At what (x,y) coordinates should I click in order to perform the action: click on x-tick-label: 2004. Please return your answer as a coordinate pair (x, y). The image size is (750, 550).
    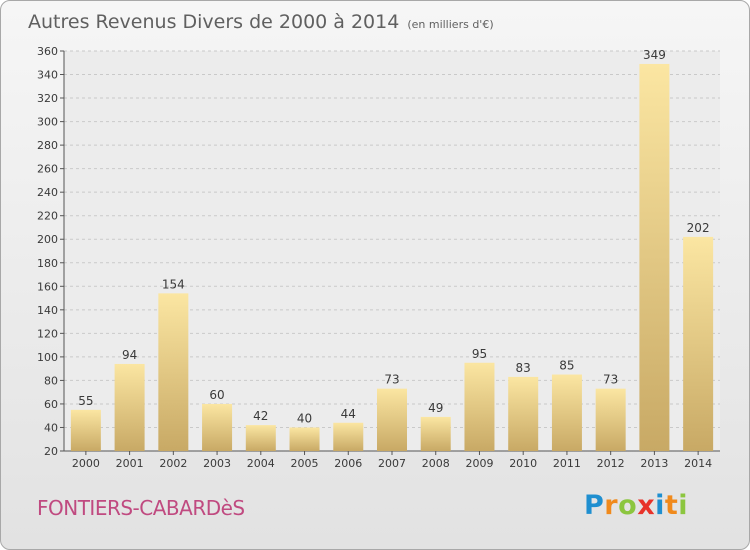
    Looking at the image, I should click on (261, 463).